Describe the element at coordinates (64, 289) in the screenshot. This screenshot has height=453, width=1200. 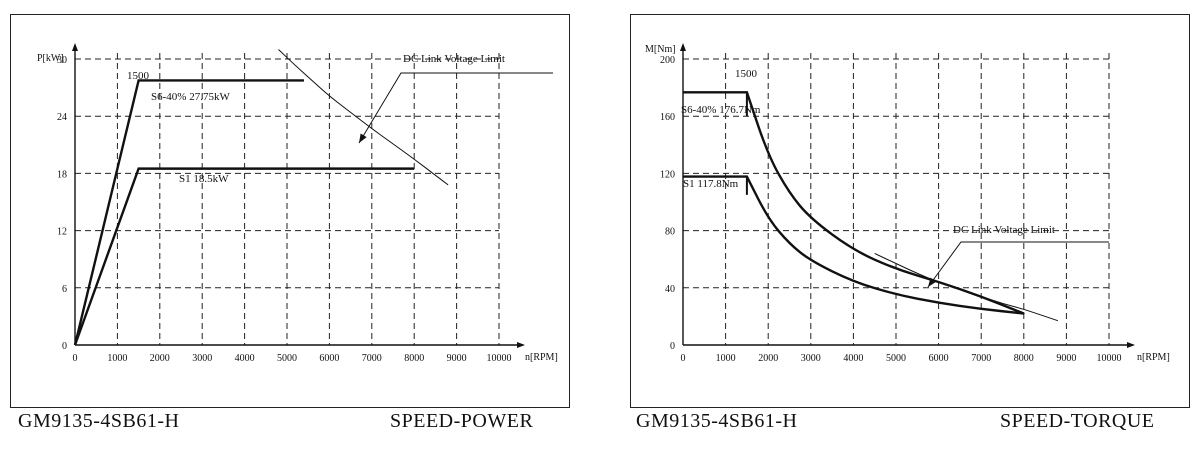
I see `power-y-tick-label-6: 6` at that location.